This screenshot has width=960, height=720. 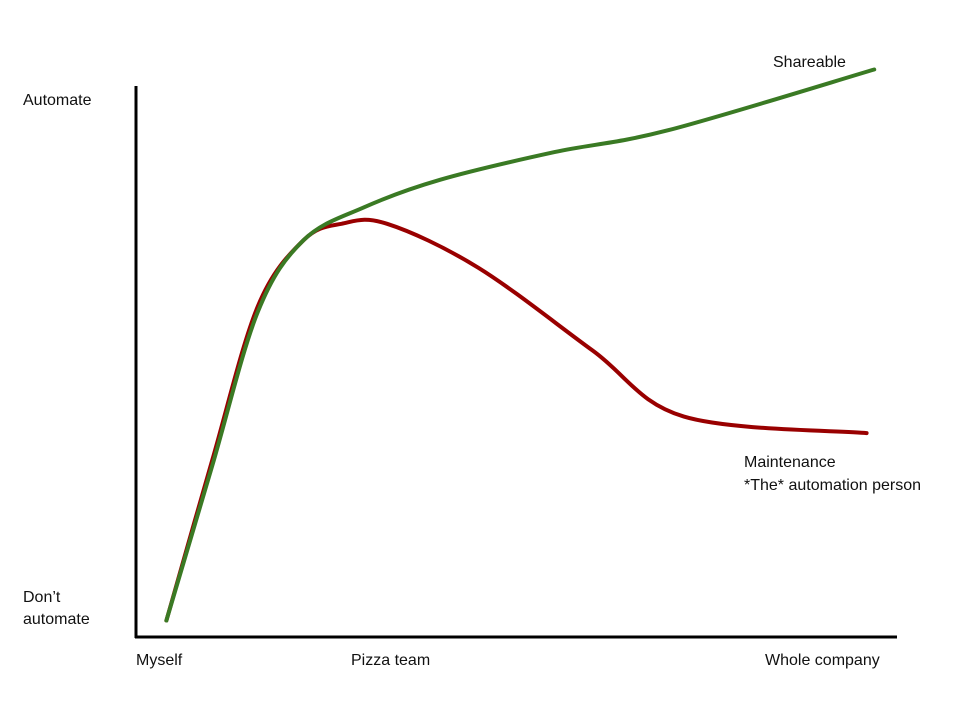 What do you see at coordinates (159, 660) in the screenshot?
I see `x-tick-label-0: Myself` at bounding box center [159, 660].